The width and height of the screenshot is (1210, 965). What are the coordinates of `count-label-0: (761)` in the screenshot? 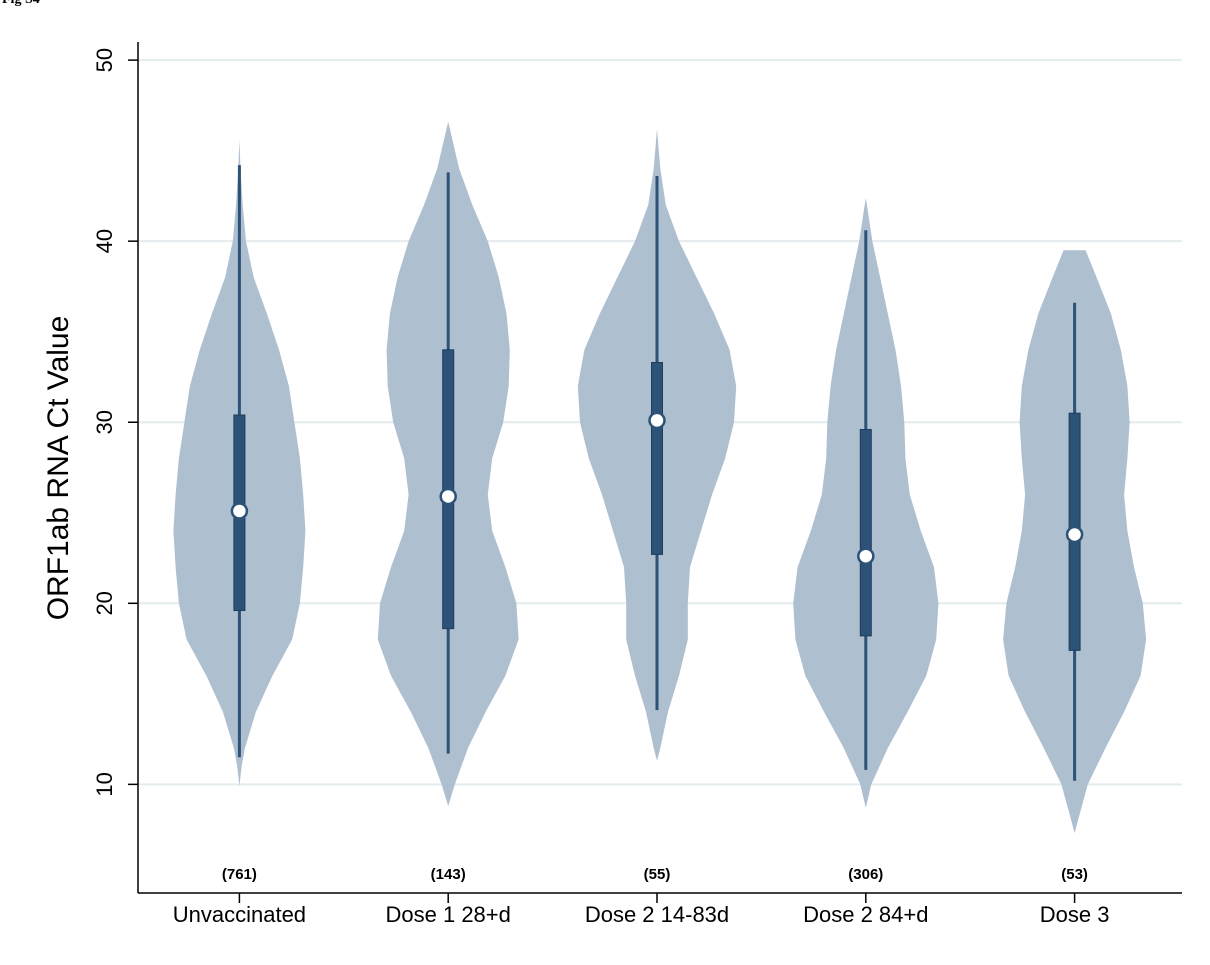 It's located at (239, 874).